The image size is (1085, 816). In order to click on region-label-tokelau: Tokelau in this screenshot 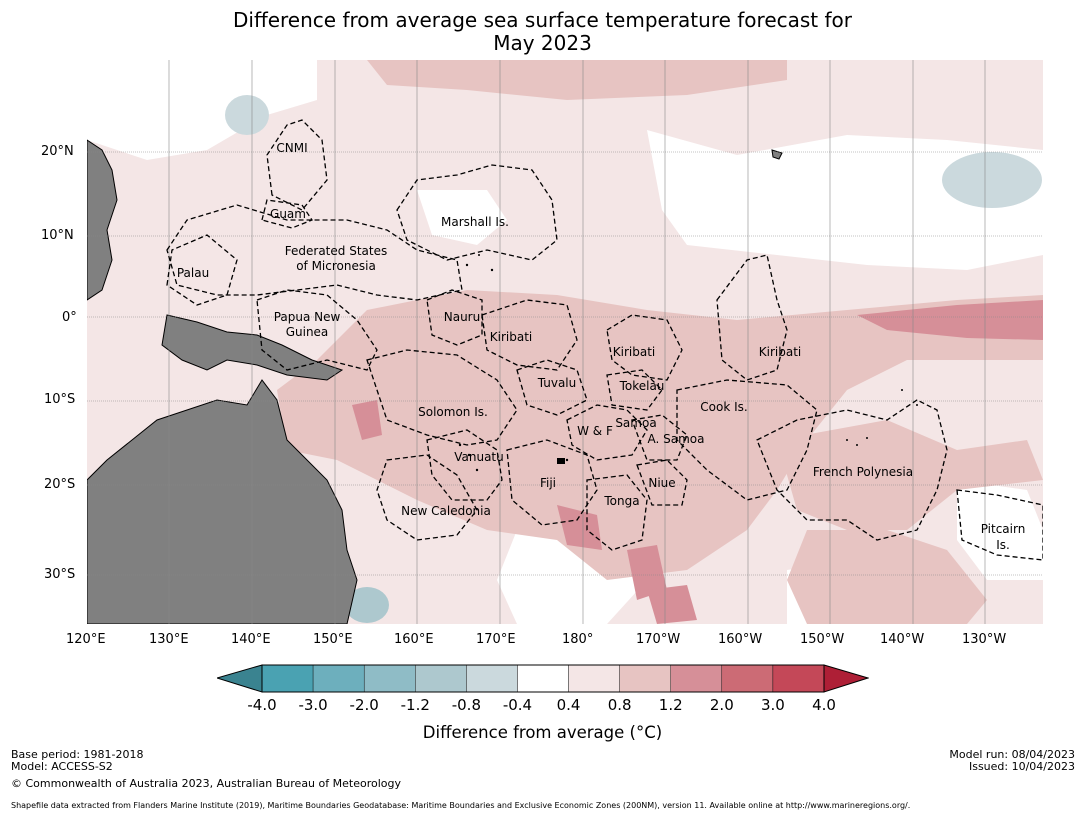, I will do `click(642, 386)`.